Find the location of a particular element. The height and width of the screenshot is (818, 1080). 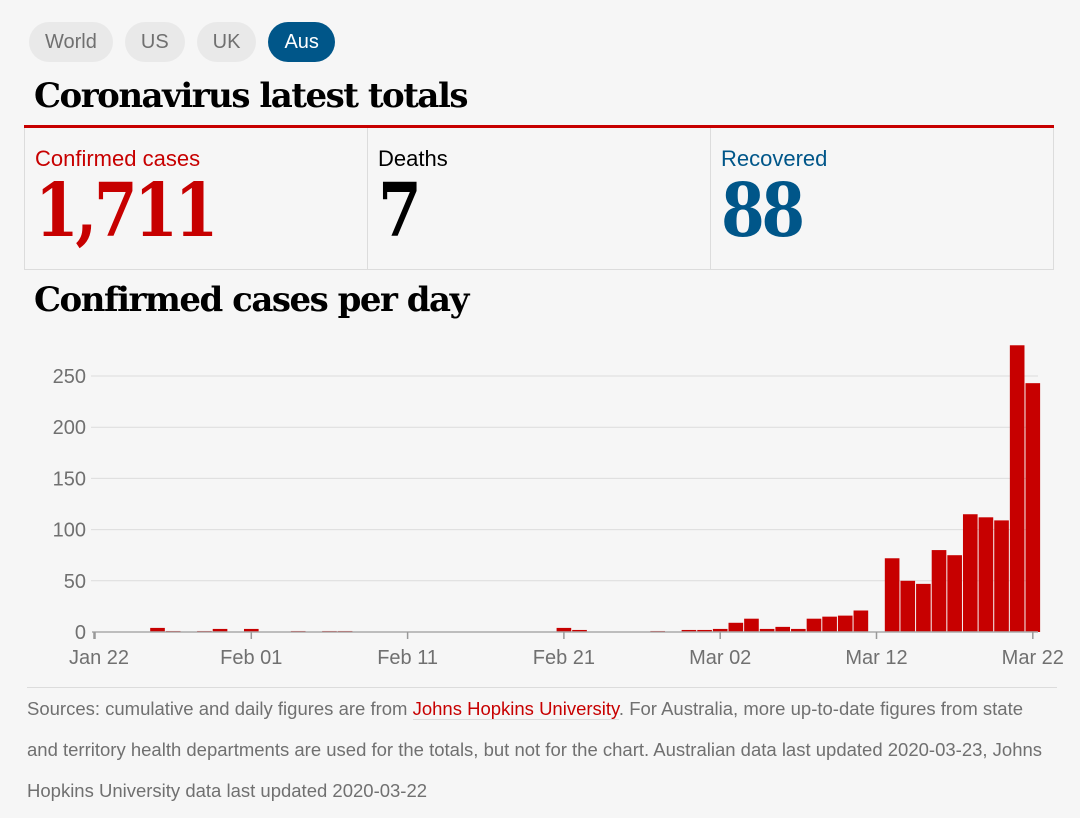

tab-world: World is located at coordinates (71, 42).